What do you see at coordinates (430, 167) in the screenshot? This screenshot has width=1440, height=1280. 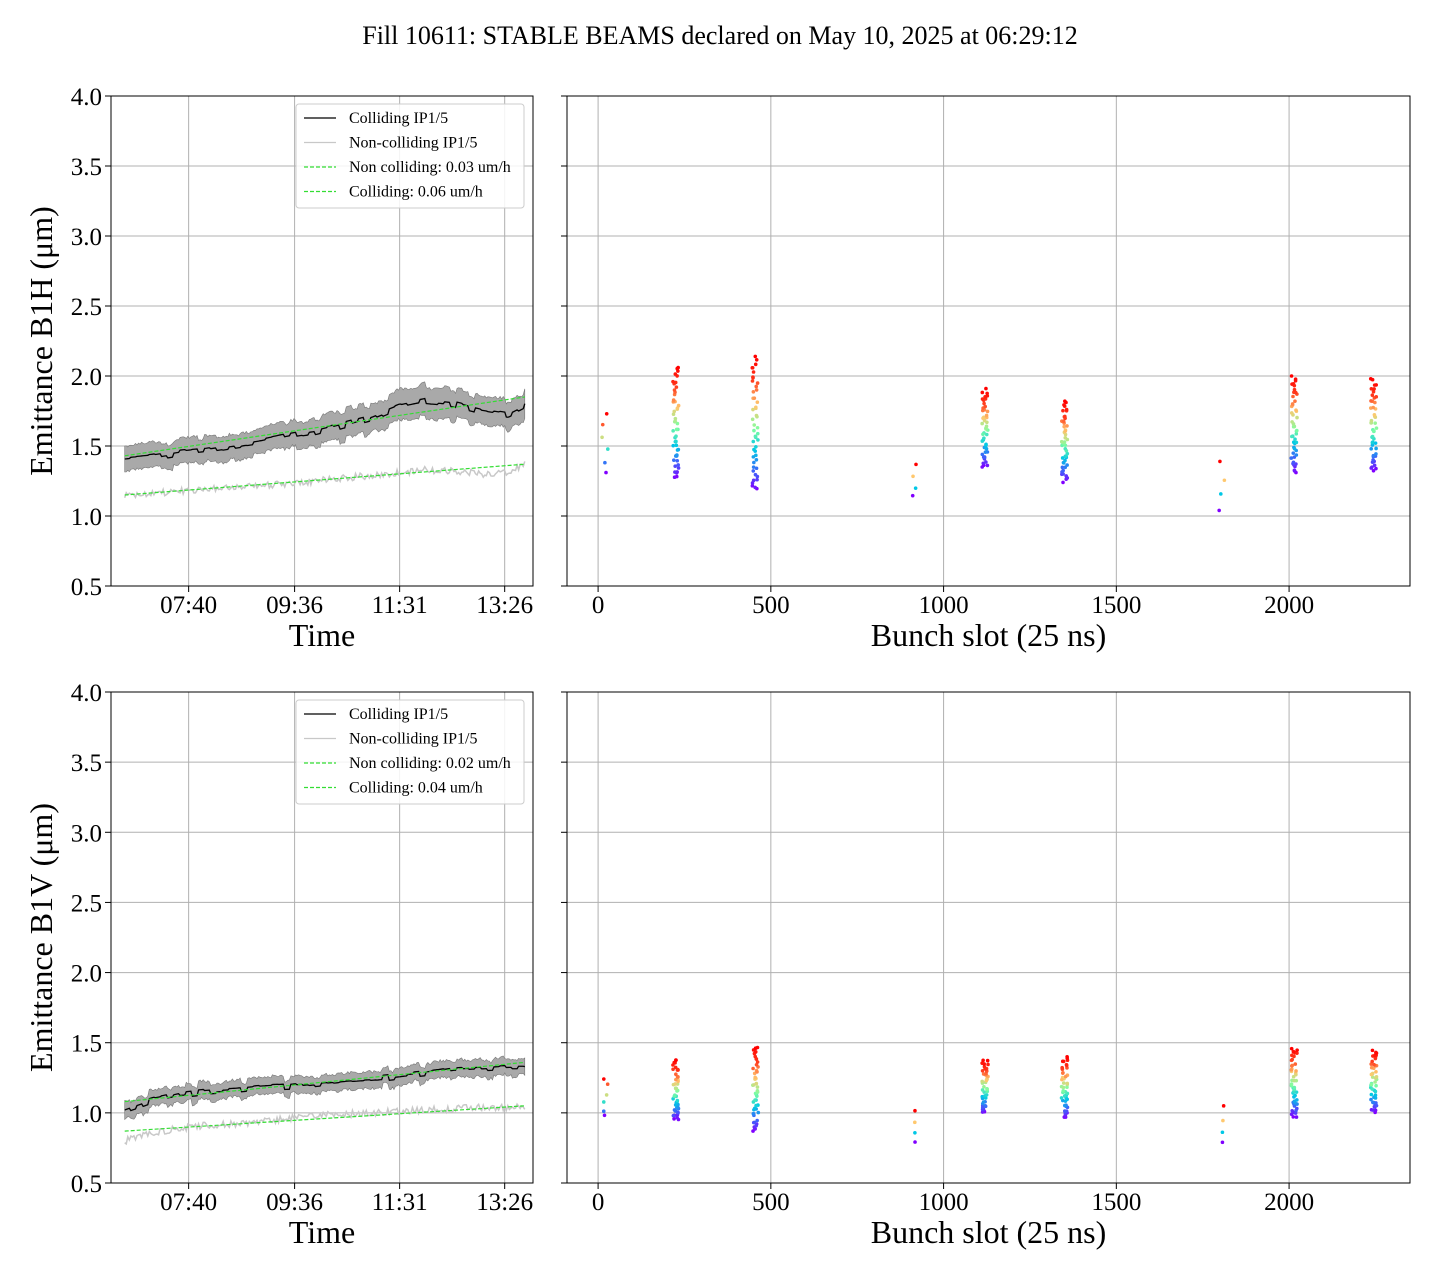 I see `legend-label: Non colliding: 0.03 um/h` at bounding box center [430, 167].